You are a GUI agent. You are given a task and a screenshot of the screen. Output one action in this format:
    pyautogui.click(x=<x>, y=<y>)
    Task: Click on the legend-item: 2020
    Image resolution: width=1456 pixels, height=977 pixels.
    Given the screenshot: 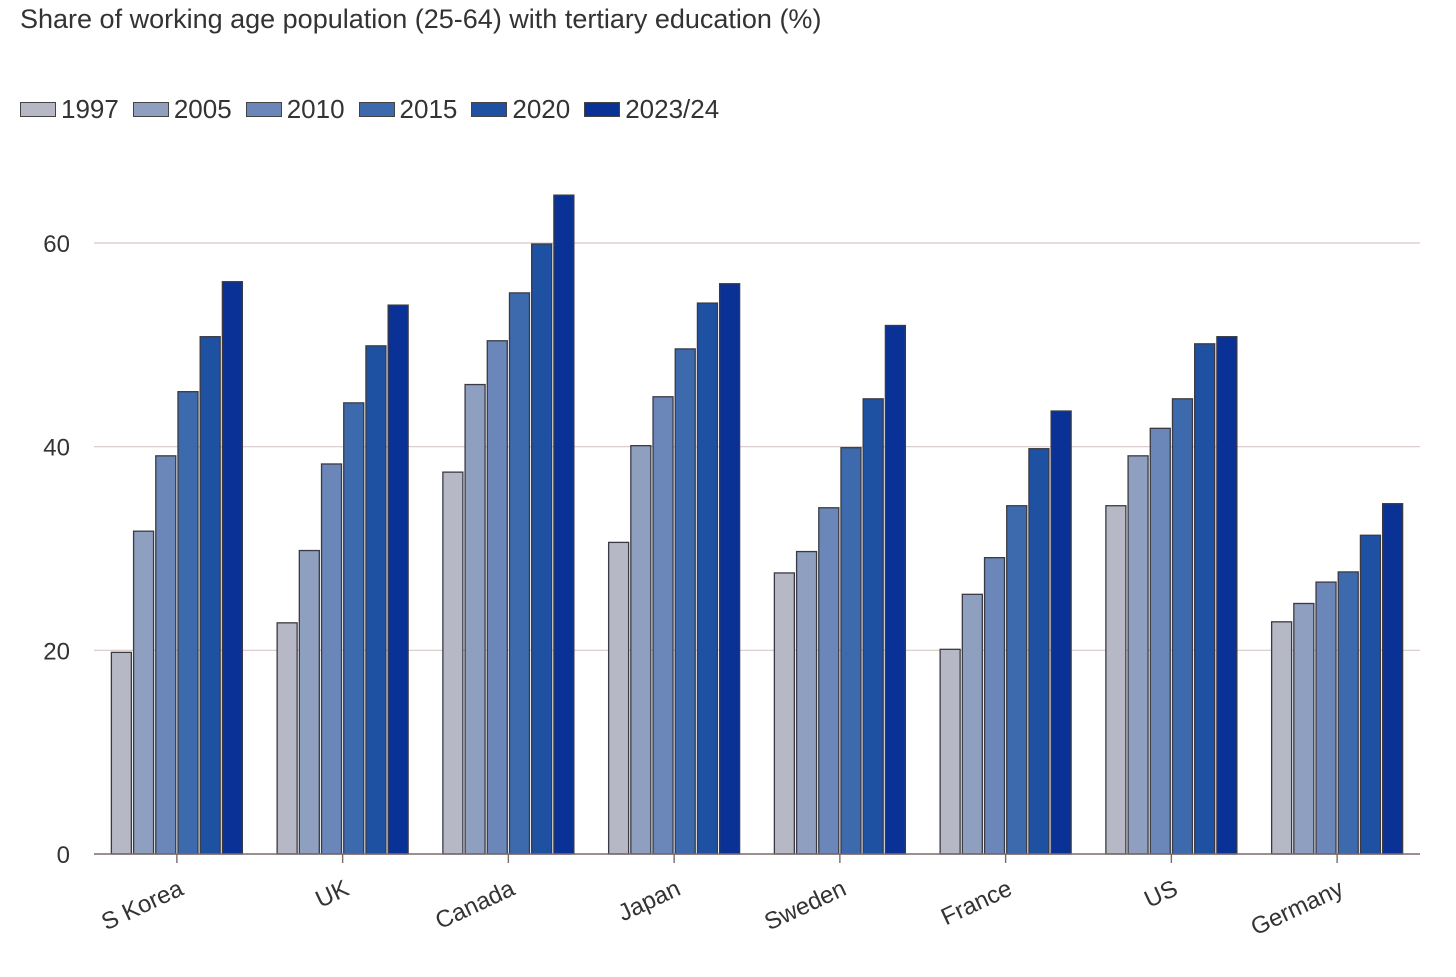 What is the action you would take?
    pyautogui.click(x=520, y=109)
    